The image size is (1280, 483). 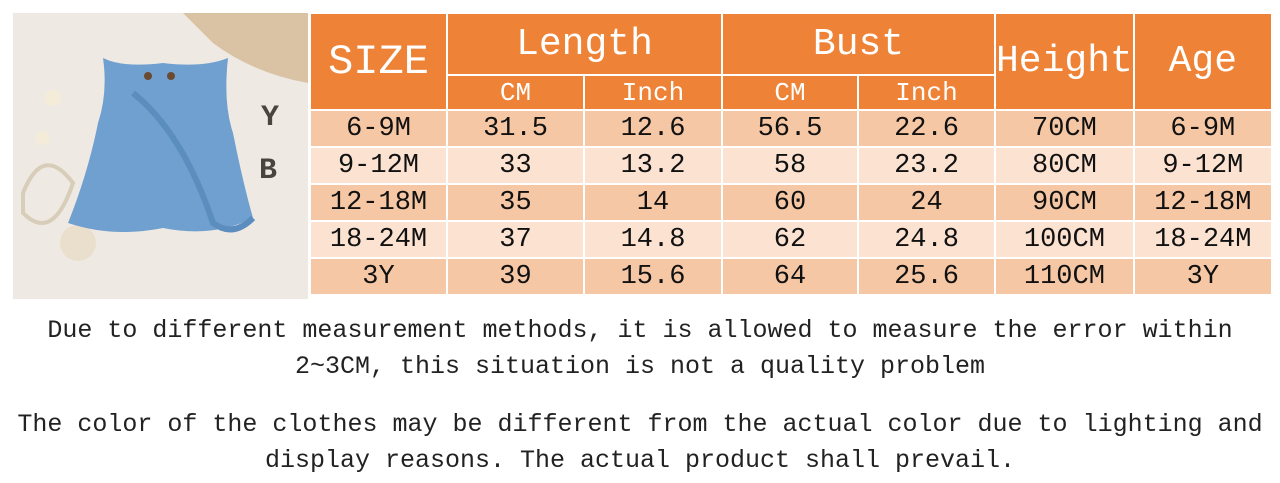 I want to click on table-row: 3Y 39 15.6 64 25.6 110CM 3Y, so click(x=791, y=276).